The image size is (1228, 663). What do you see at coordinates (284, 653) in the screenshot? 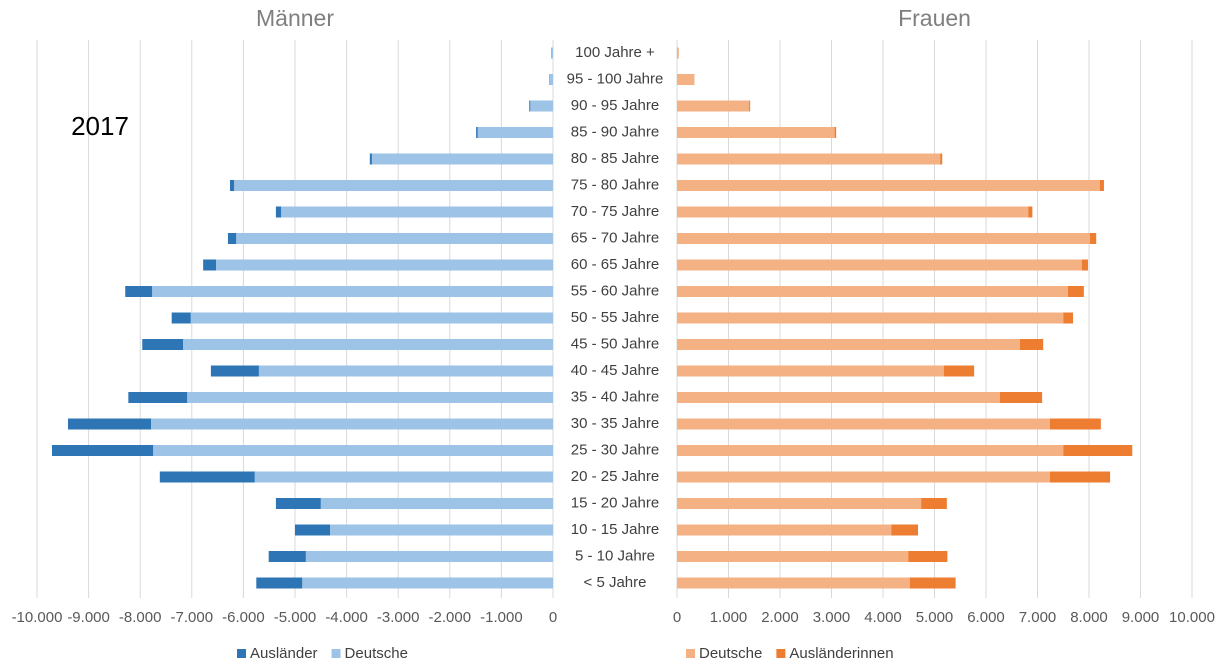
I see `legend-label: Ausländer` at bounding box center [284, 653].